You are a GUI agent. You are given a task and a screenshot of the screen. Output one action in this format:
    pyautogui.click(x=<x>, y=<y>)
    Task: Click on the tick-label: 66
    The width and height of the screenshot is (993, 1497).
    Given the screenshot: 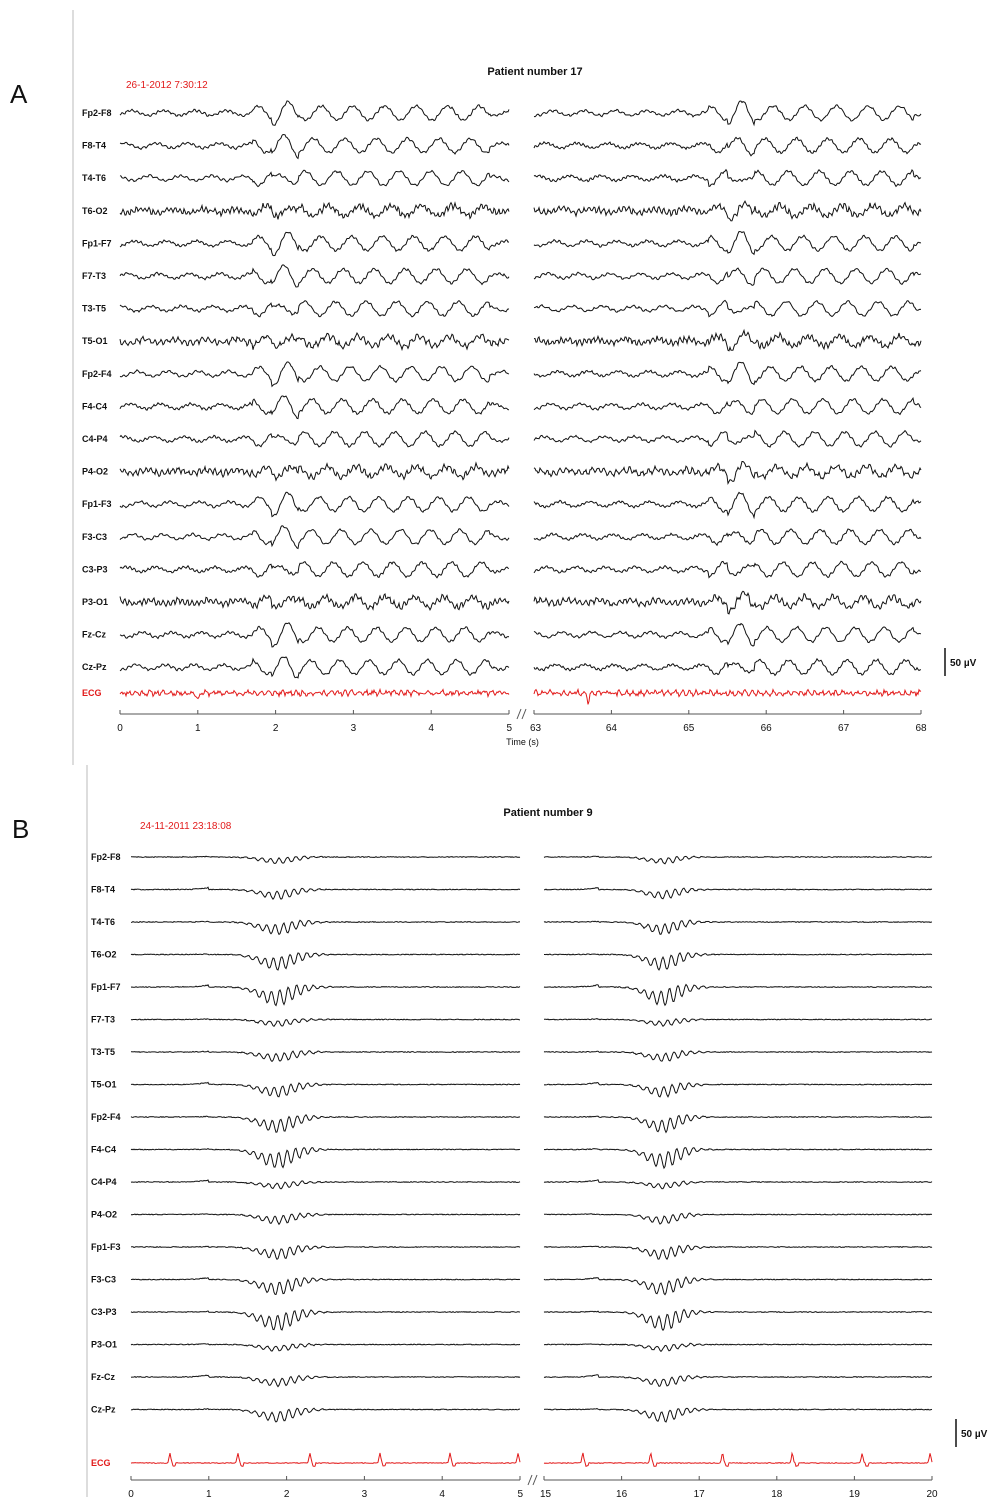 What is the action you would take?
    pyautogui.click(x=767, y=728)
    